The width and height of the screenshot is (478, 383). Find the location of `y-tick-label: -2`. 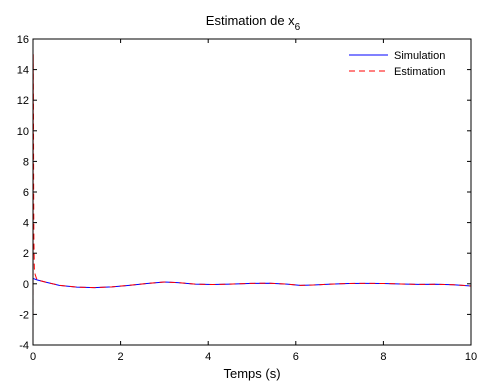

y-tick-label: -2 is located at coordinates (24, 315).